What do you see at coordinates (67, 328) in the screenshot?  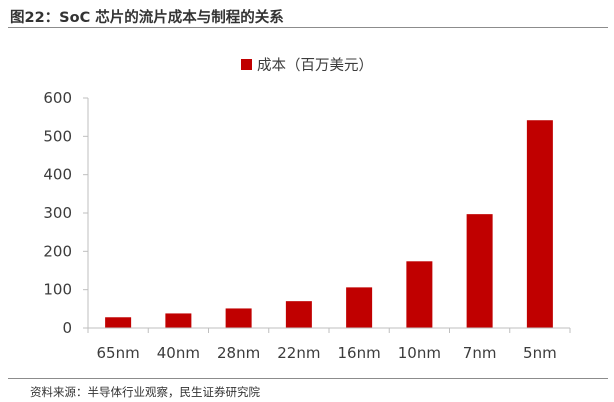 I see `y-tick-label: 0` at bounding box center [67, 328].